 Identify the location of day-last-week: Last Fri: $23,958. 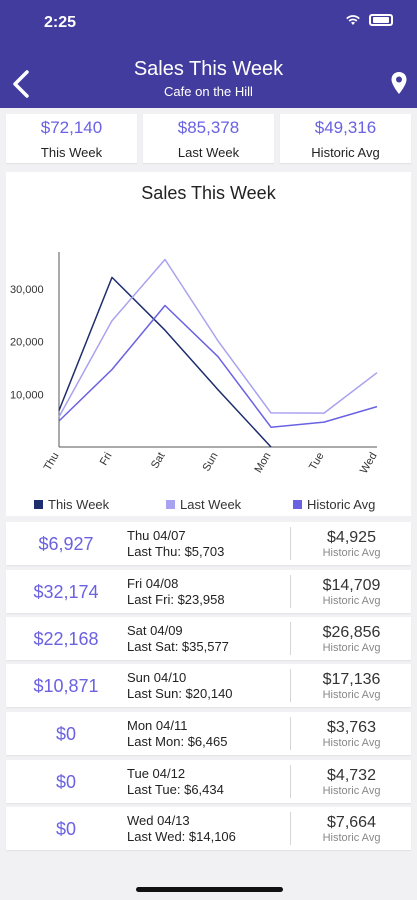
(176, 599).